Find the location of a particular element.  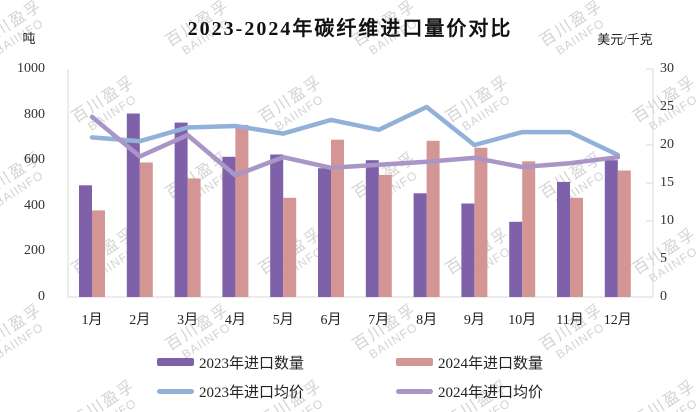

legend-item-2024-quantity: 2024年进口数量 is located at coordinates (469, 362).